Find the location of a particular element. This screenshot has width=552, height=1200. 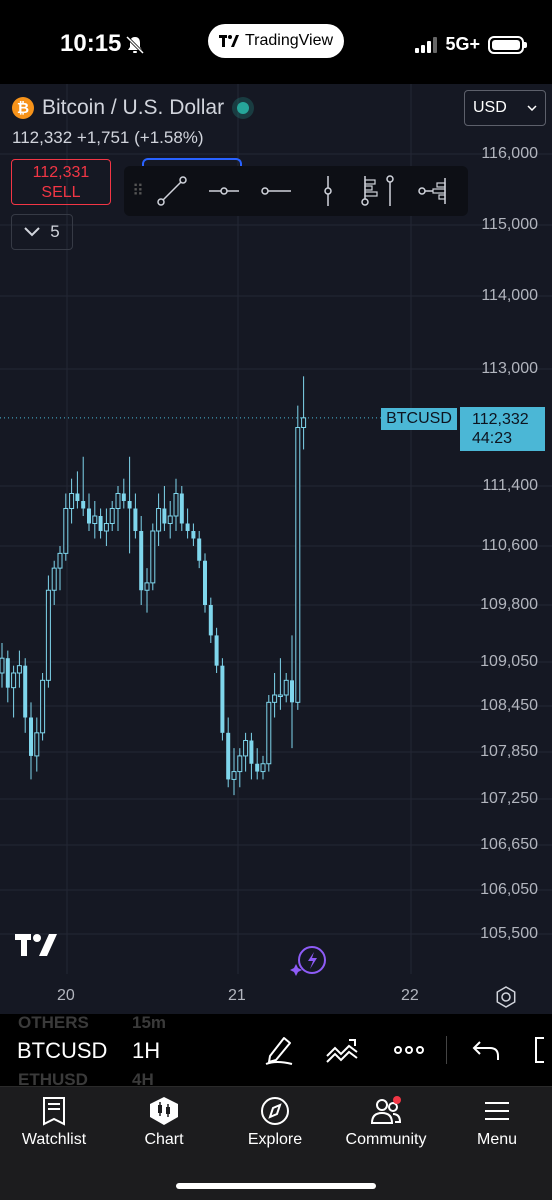

drawing-toolbar: ⠿ is located at coordinates (296, 191).